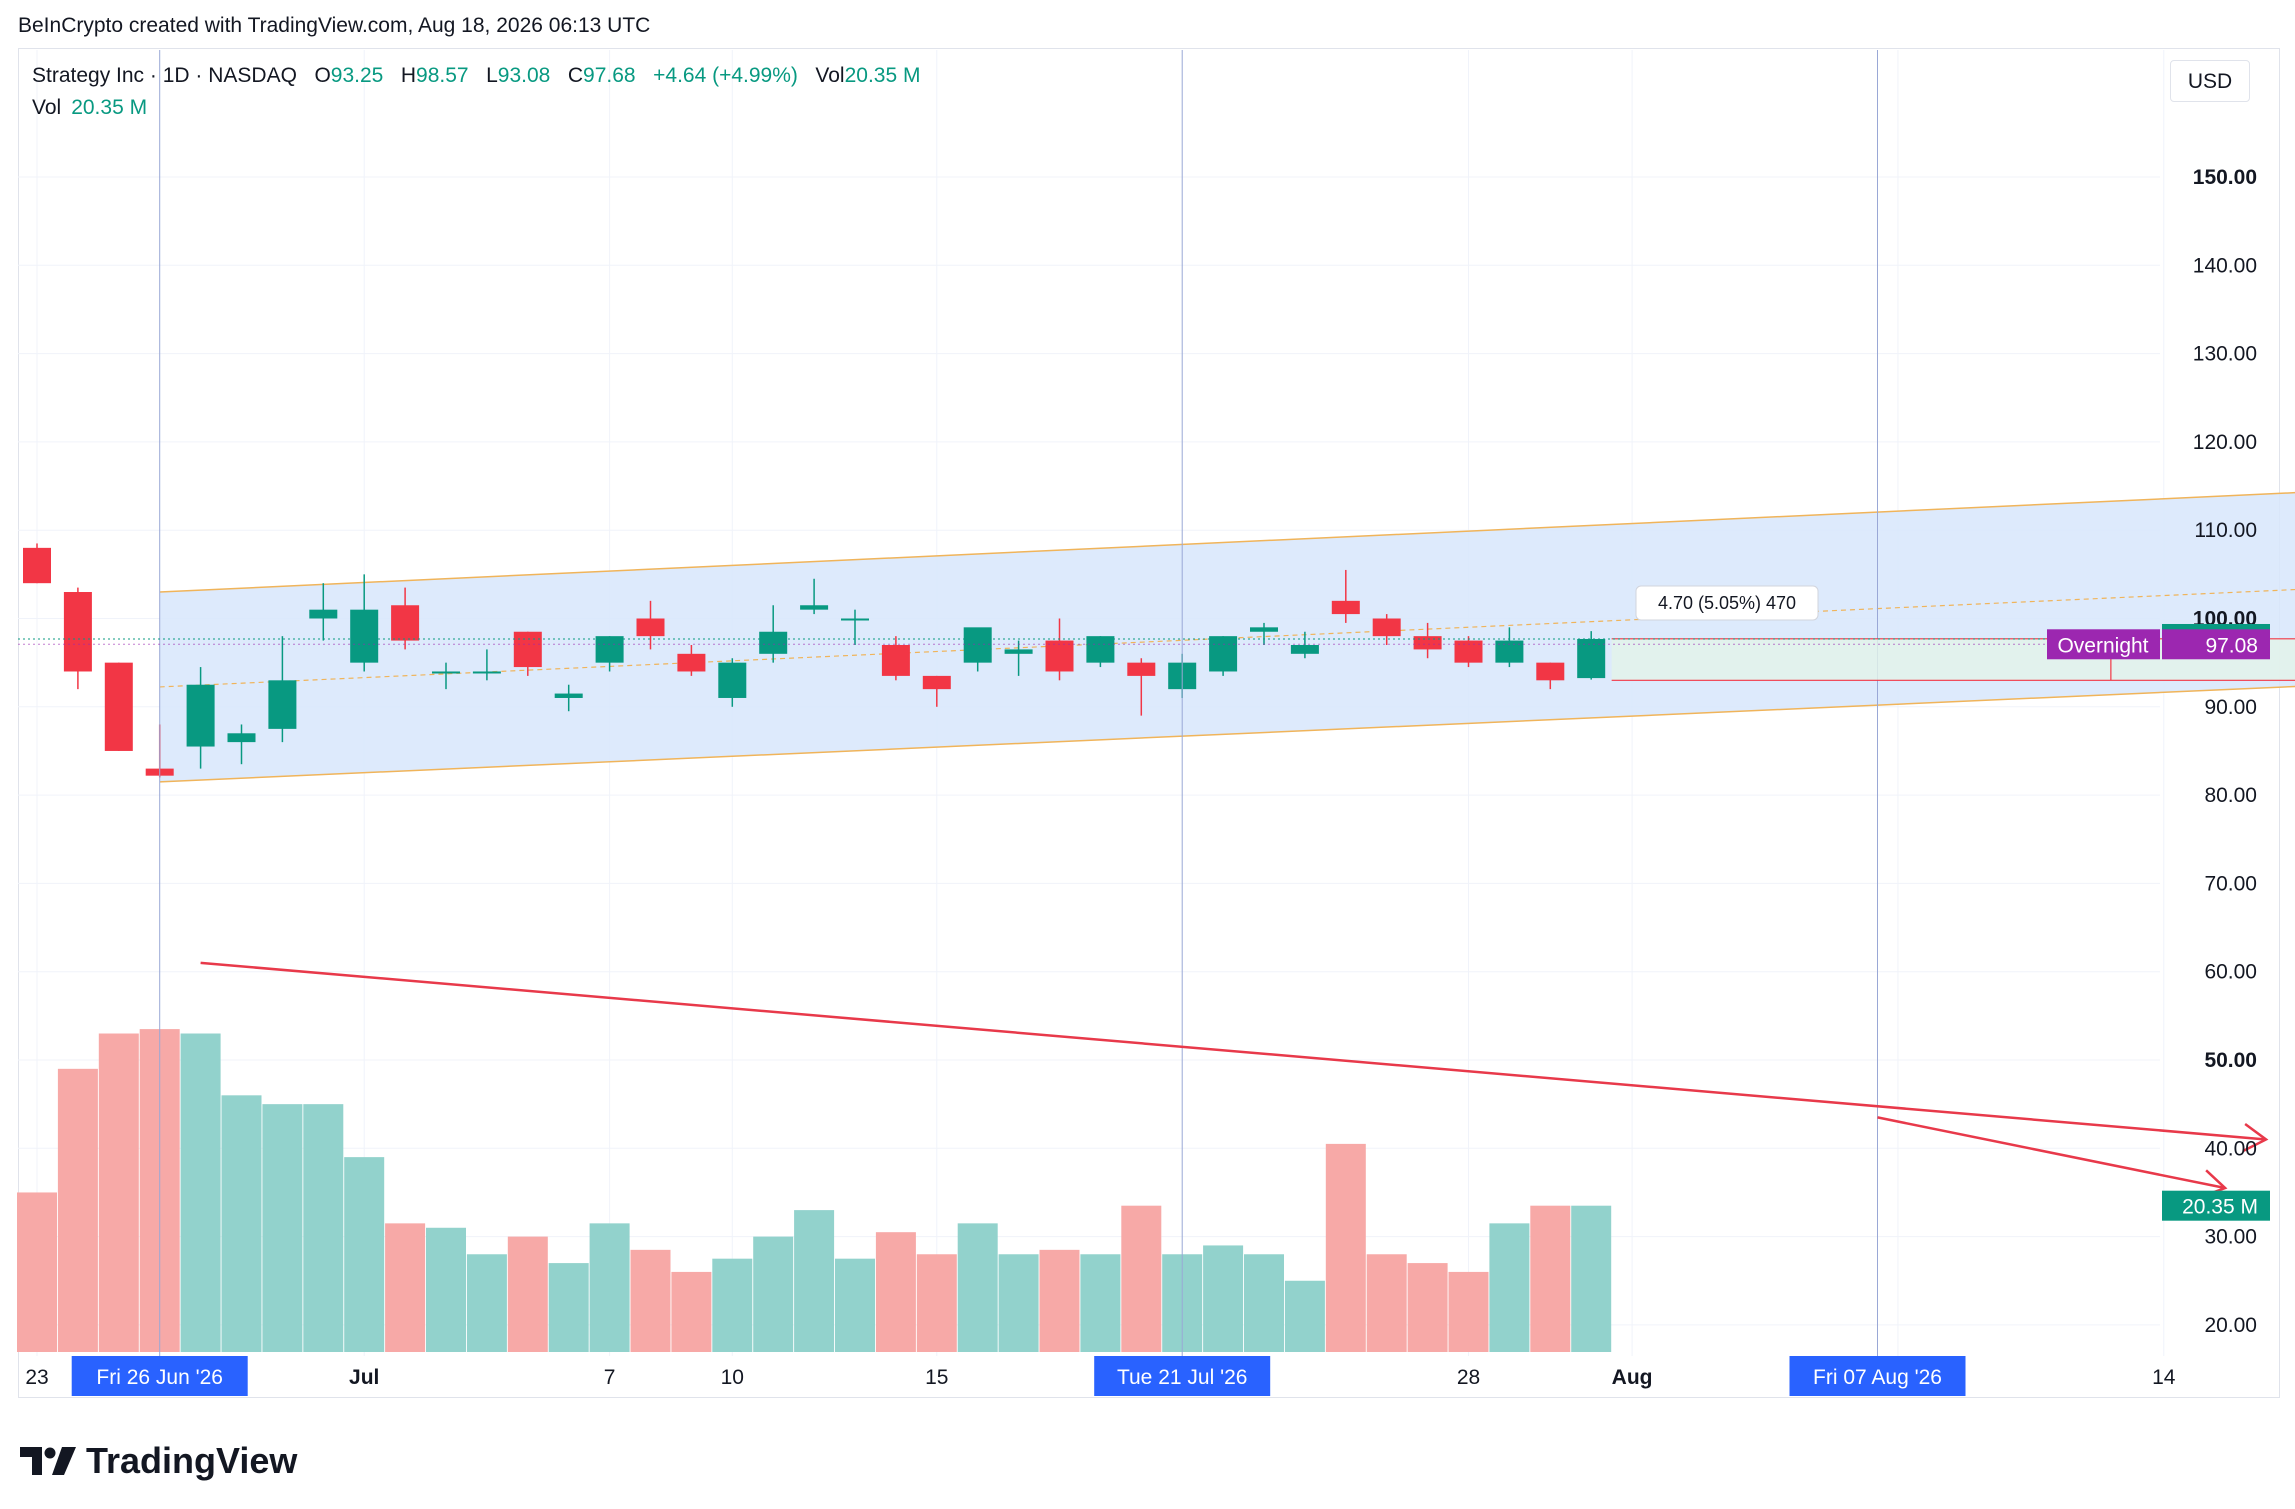 This screenshot has width=2295, height=1509. What do you see at coordinates (2164, 1377) in the screenshot?
I see `x-tick-label: 14` at bounding box center [2164, 1377].